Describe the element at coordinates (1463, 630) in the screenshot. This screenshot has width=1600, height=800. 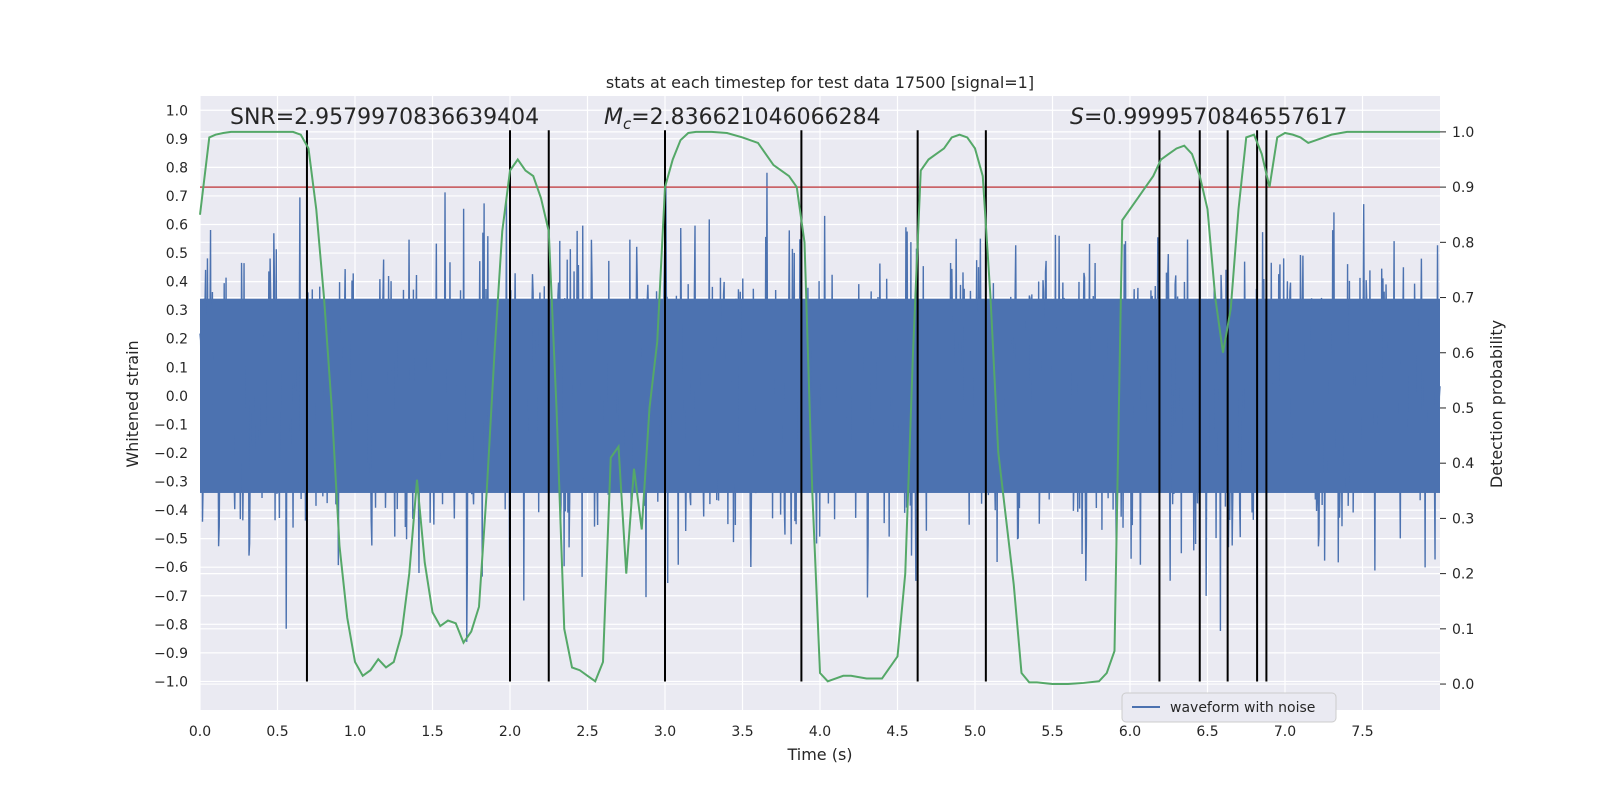
I see `y2-tick-label: 0.1` at that location.